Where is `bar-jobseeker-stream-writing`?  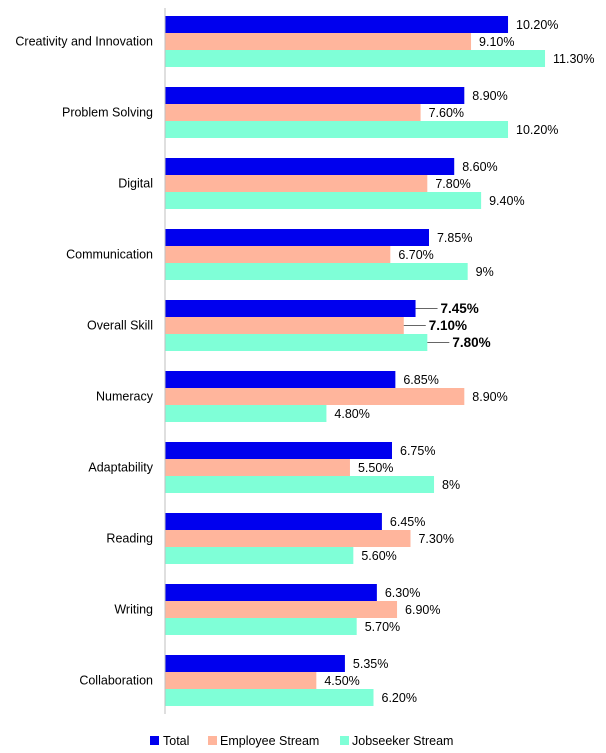 bar-jobseeker-stream-writing is located at coordinates (261, 626).